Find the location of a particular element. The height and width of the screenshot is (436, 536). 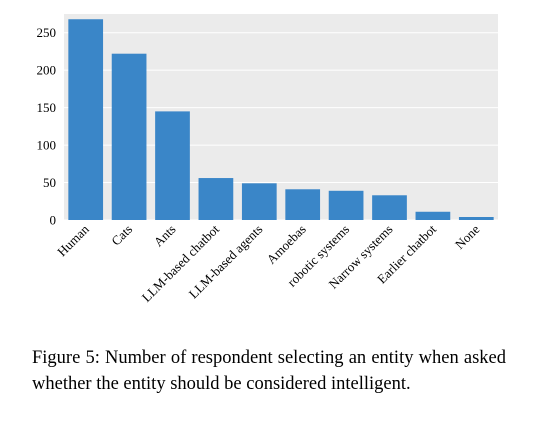

y-tick-label: 100 is located at coordinates (47, 145).